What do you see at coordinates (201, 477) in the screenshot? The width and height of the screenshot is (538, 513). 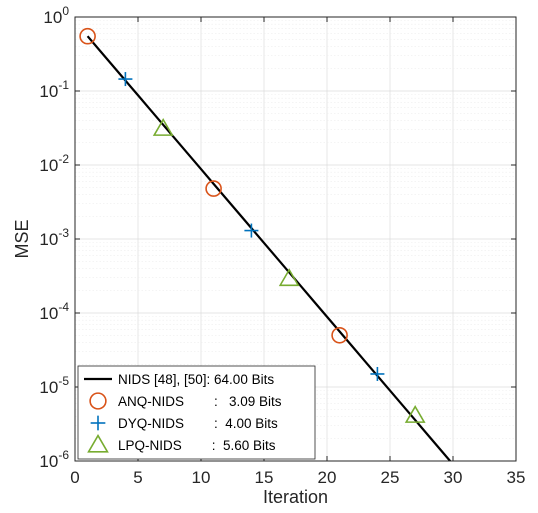 I see `x-tick-label: 10` at bounding box center [201, 477].